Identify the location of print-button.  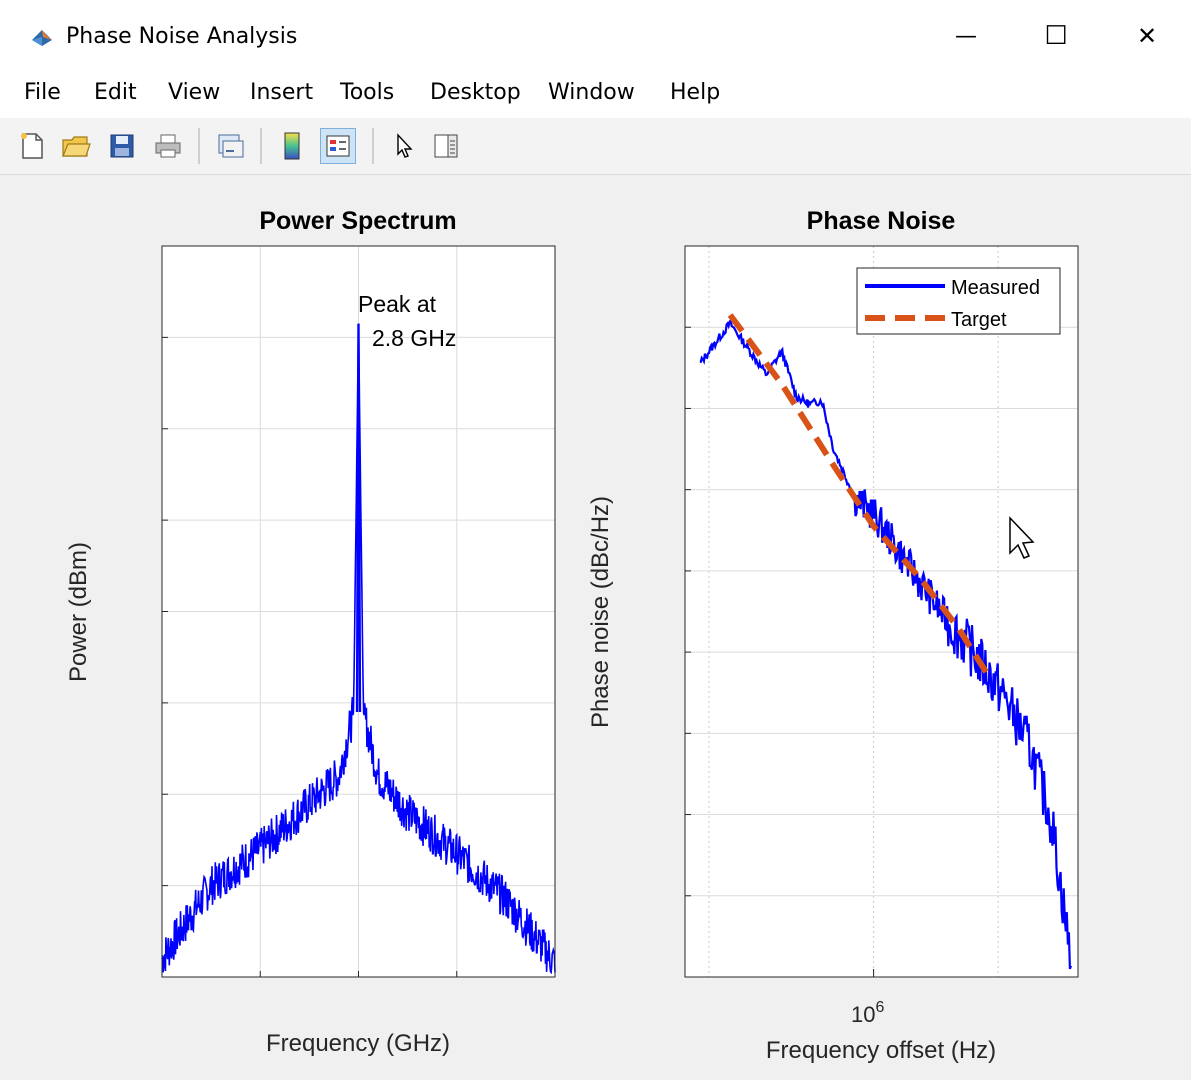
(168, 146).